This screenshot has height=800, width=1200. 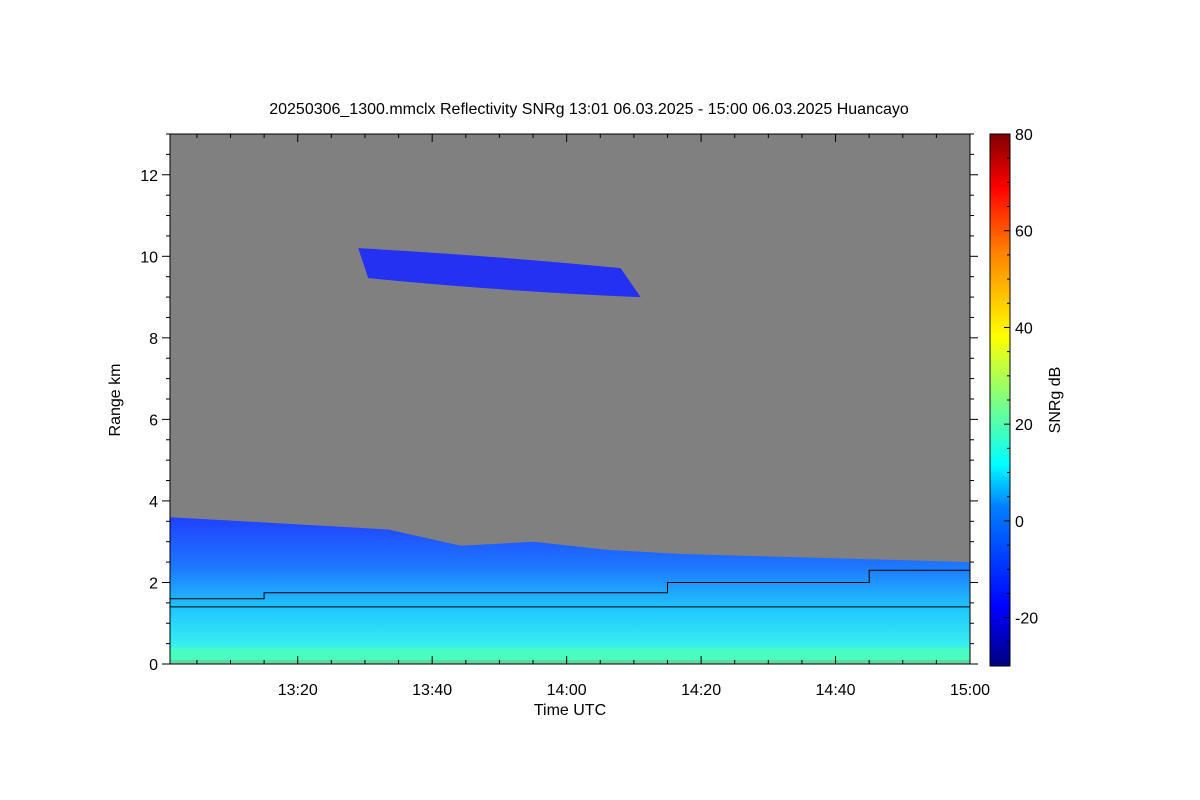 I want to click on x-tick-label: 13:40, so click(x=432, y=690).